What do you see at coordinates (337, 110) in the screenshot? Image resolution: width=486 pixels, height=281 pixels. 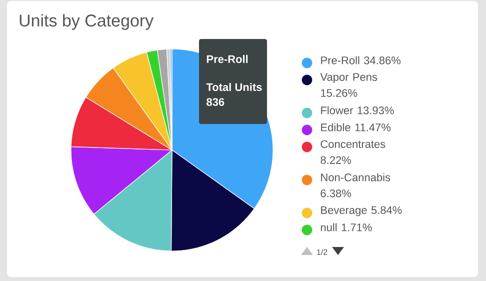 I see `legend-label: Flower` at bounding box center [337, 110].